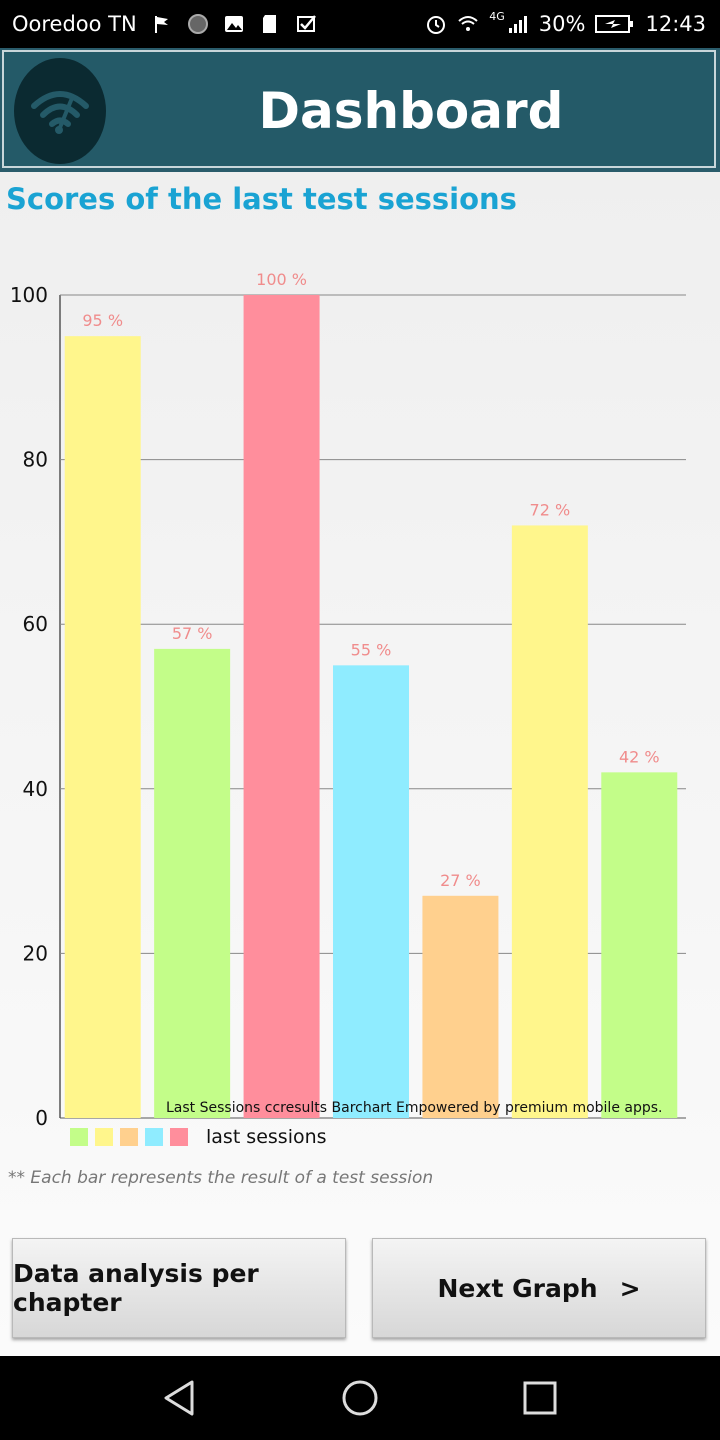  I want to click on bar-data-label: 100 %, so click(281, 280).